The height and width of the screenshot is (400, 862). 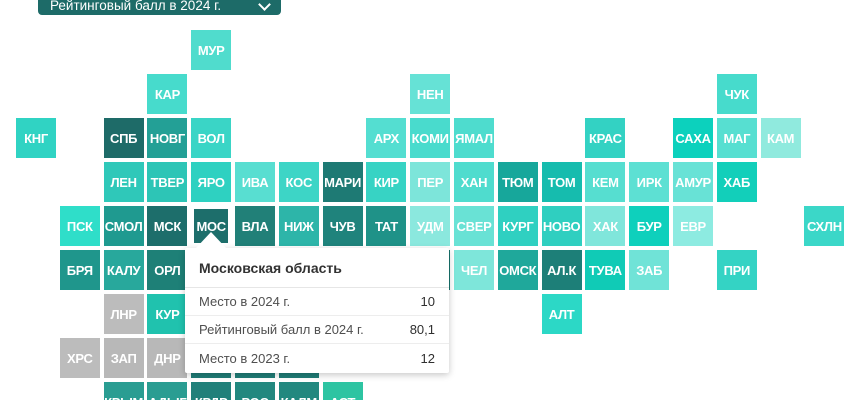 What do you see at coordinates (736, 270) in the screenshot?
I see `region-tile: ПРИ` at bounding box center [736, 270].